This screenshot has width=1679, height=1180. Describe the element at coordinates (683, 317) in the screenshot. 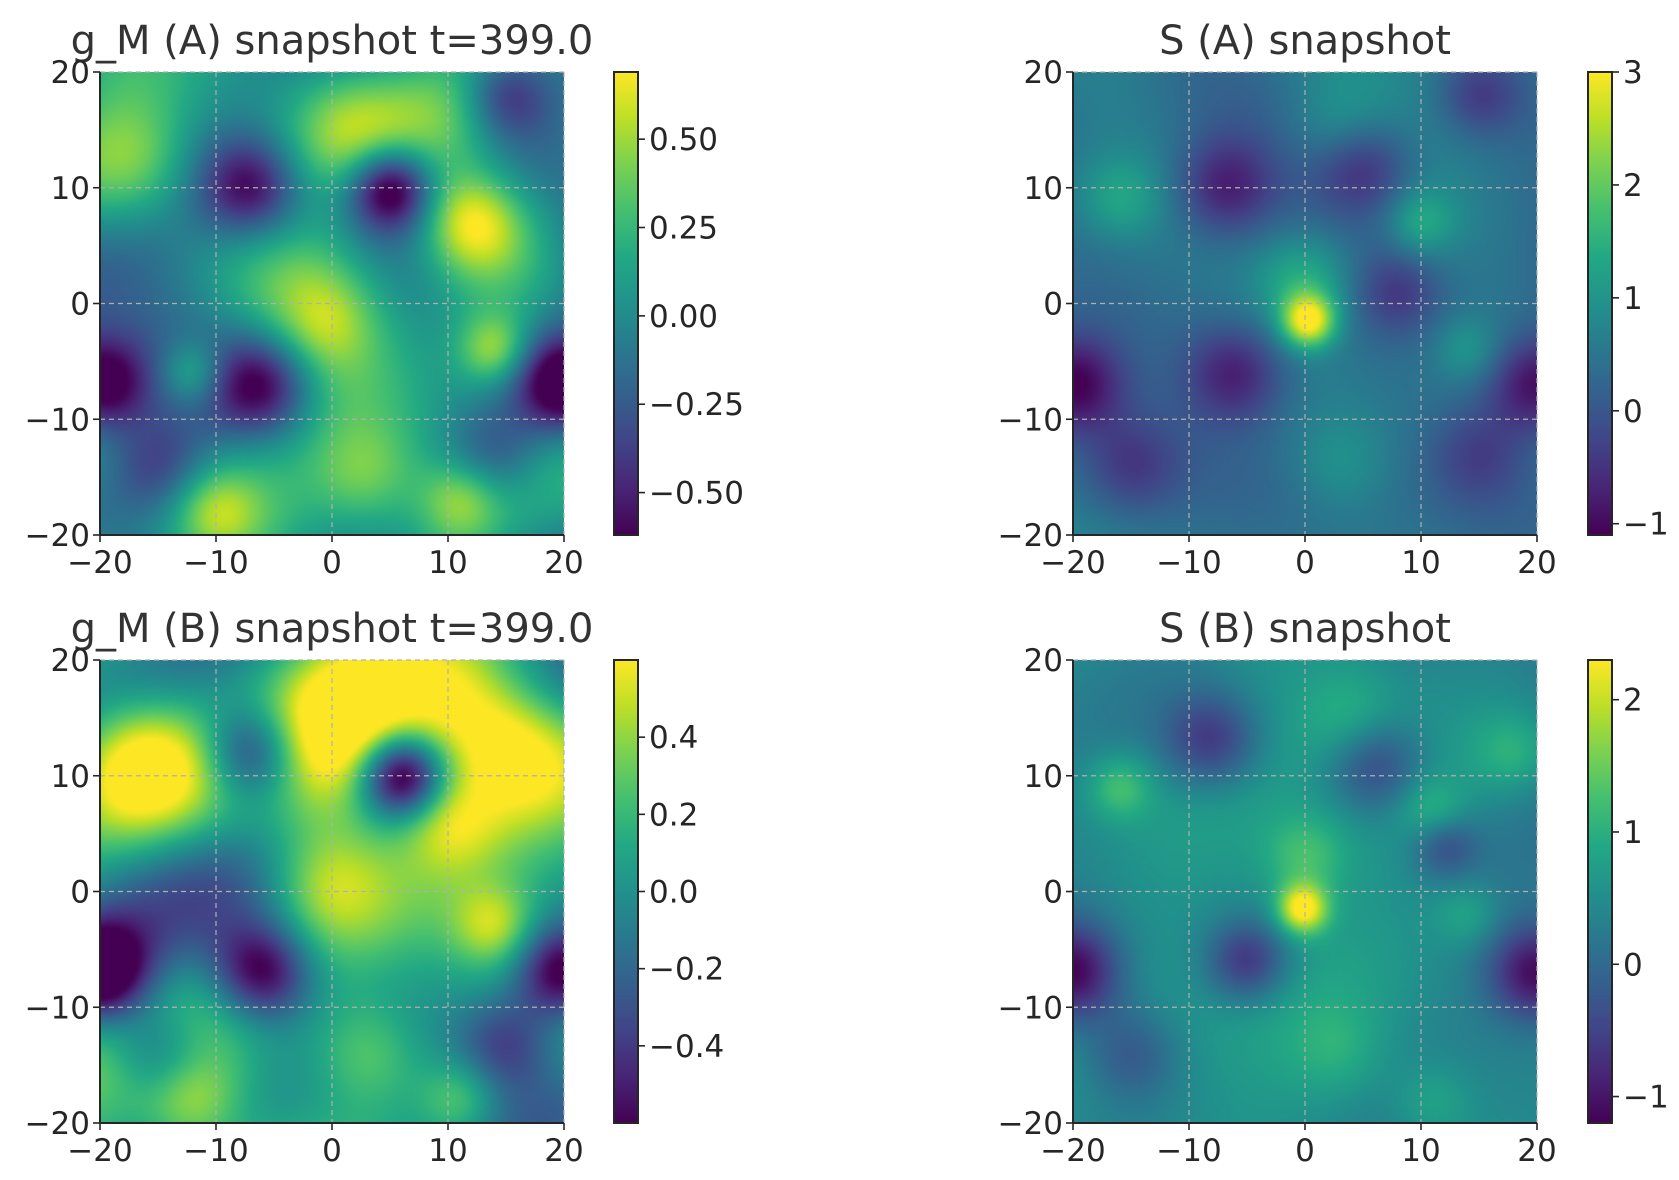

I see `colorbar-tick-label: 0.00` at that location.